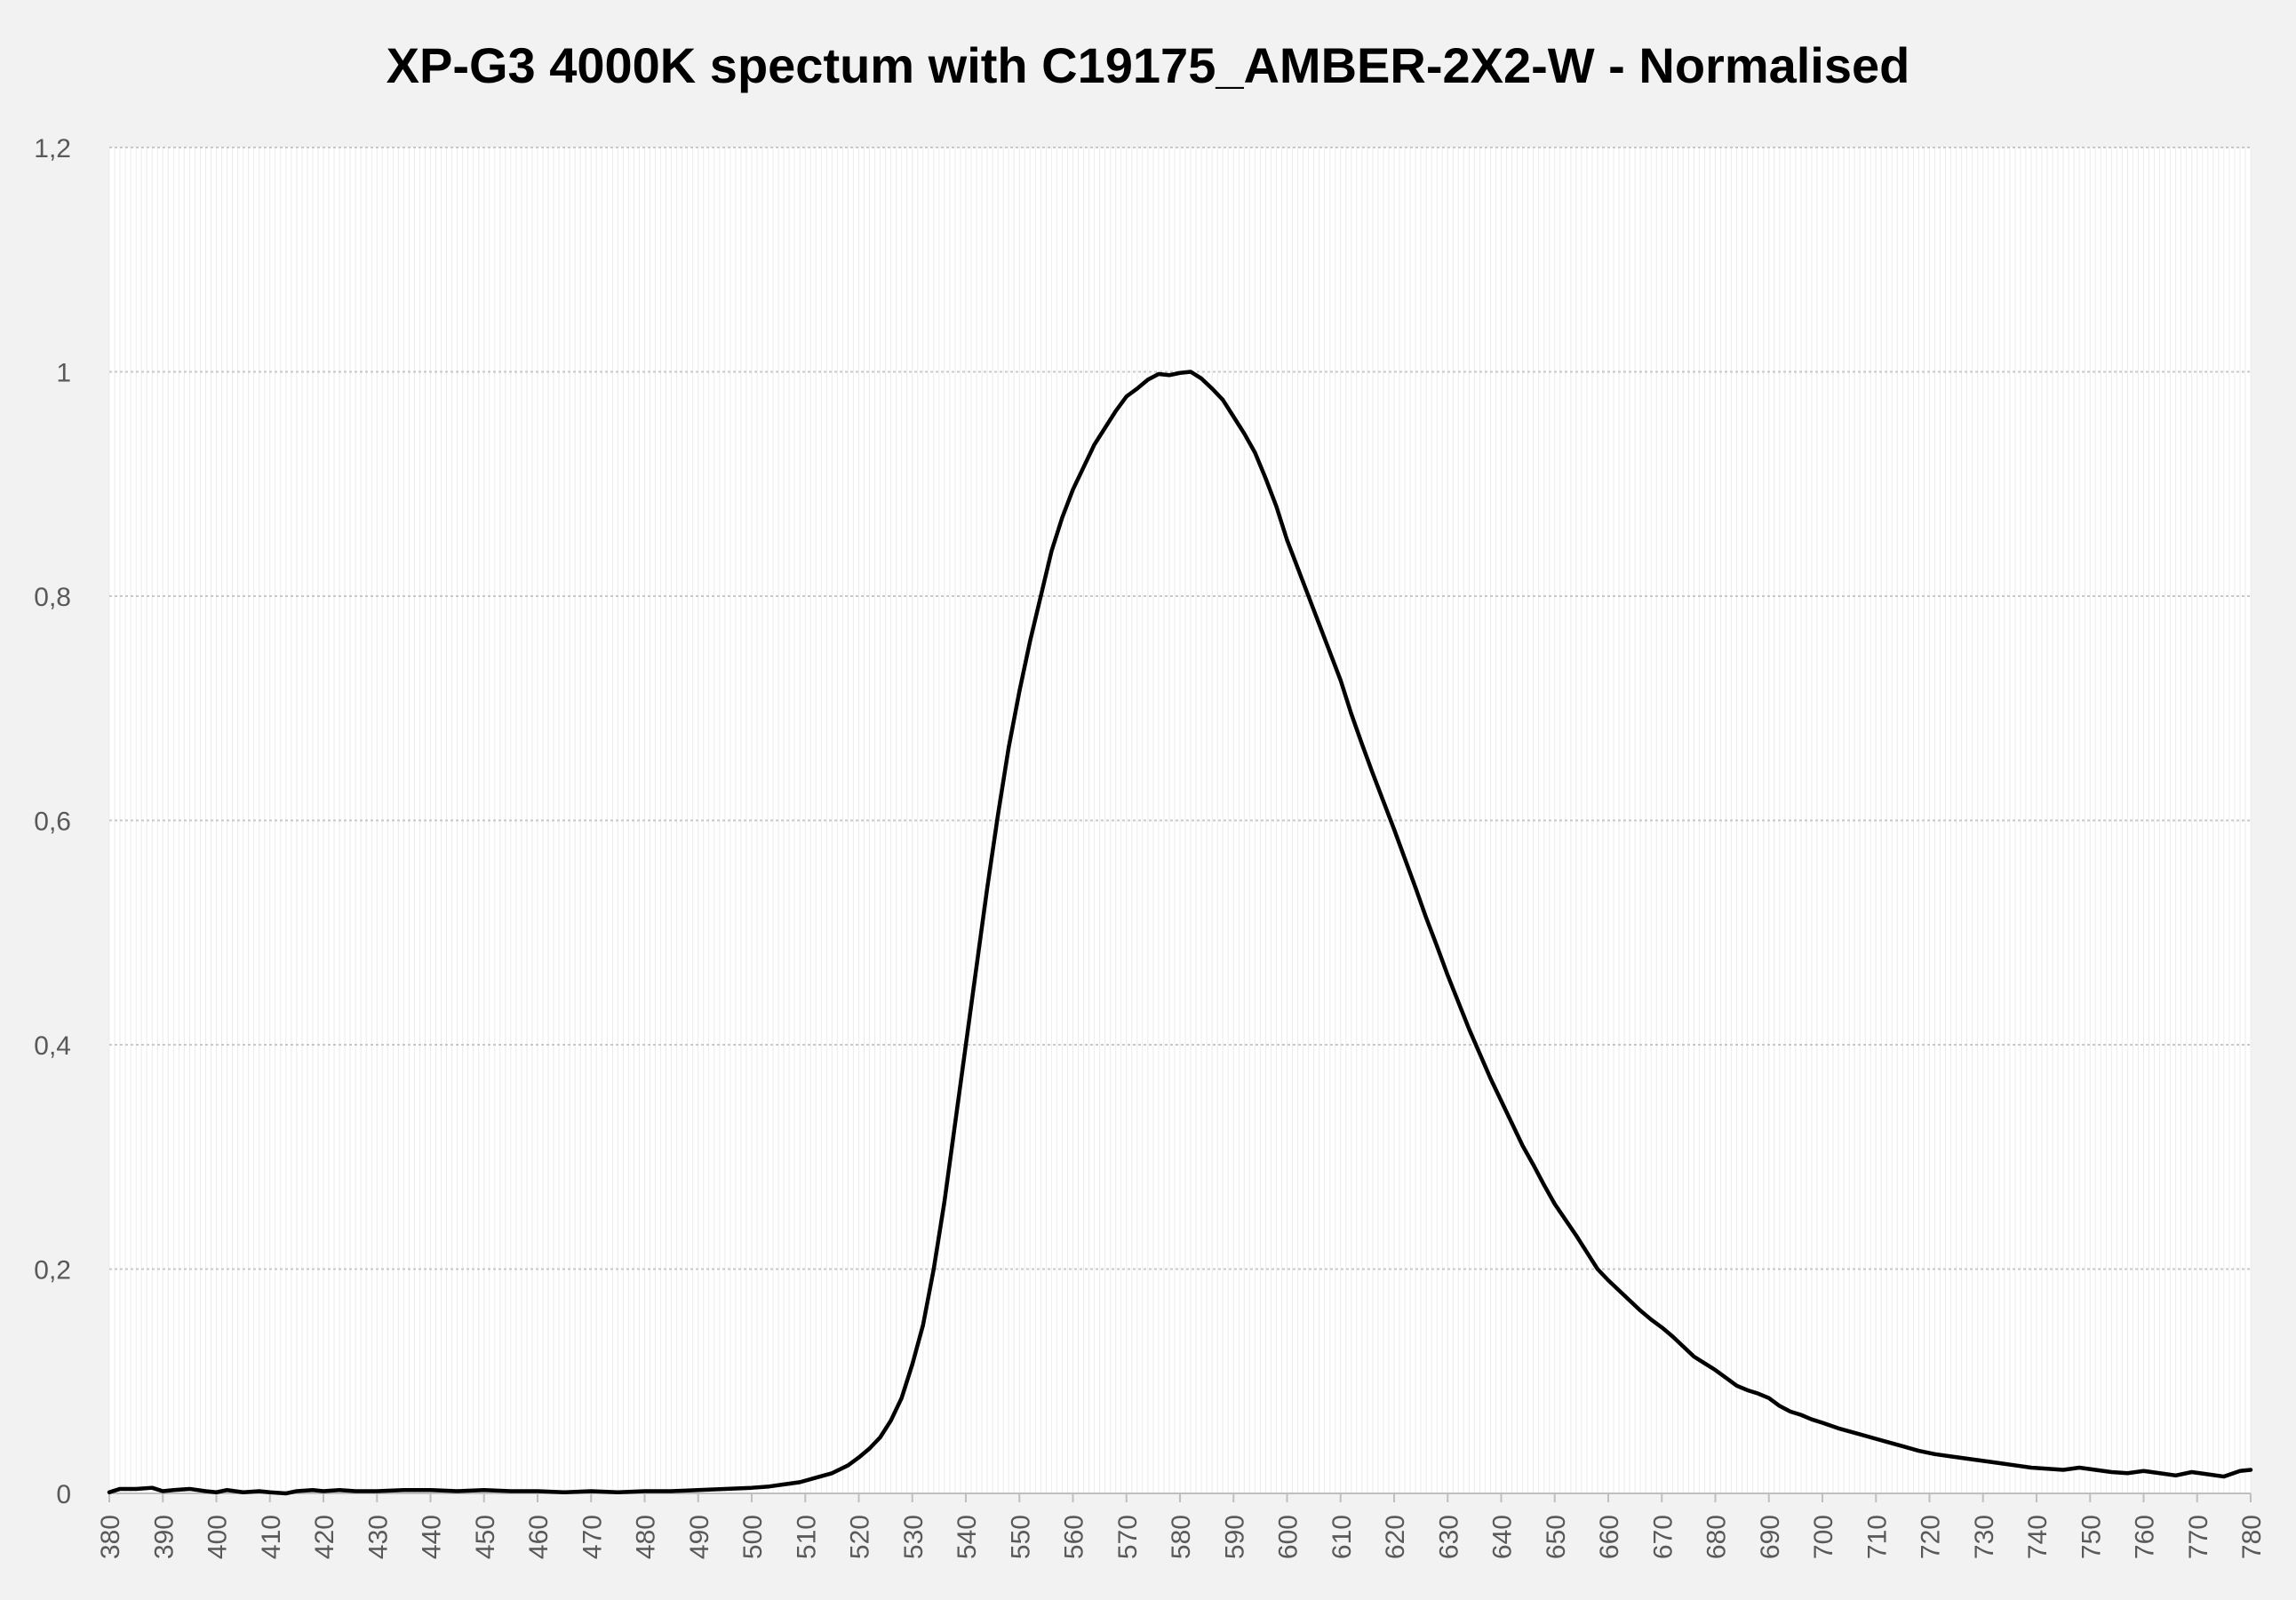 The width and height of the screenshot is (2296, 1600). What do you see at coordinates (753, 1537) in the screenshot?
I see `x-tick-label: 500` at bounding box center [753, 1537].